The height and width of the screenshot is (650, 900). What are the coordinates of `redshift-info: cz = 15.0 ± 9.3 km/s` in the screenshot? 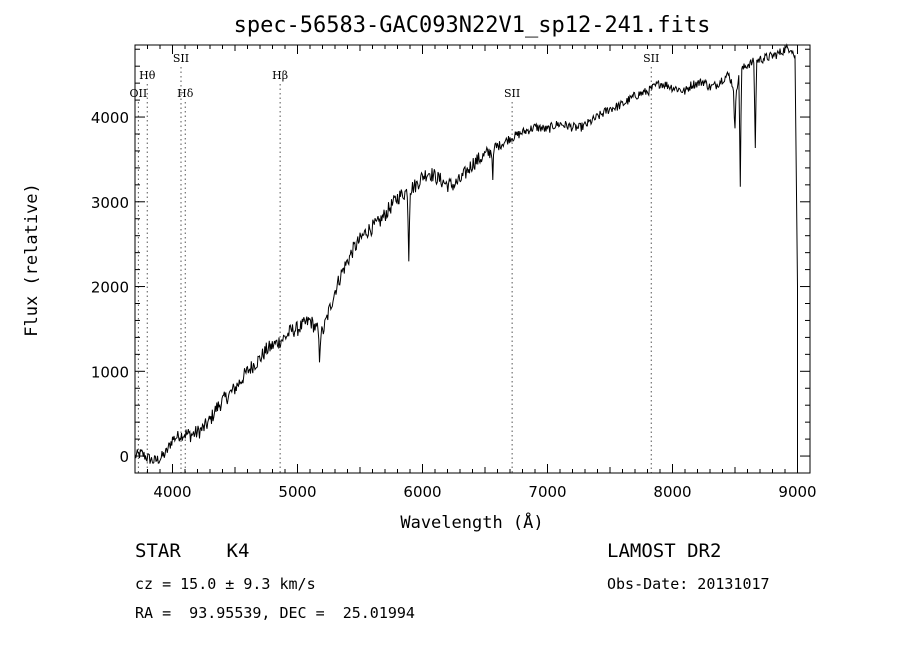 It's located at (225, 584).